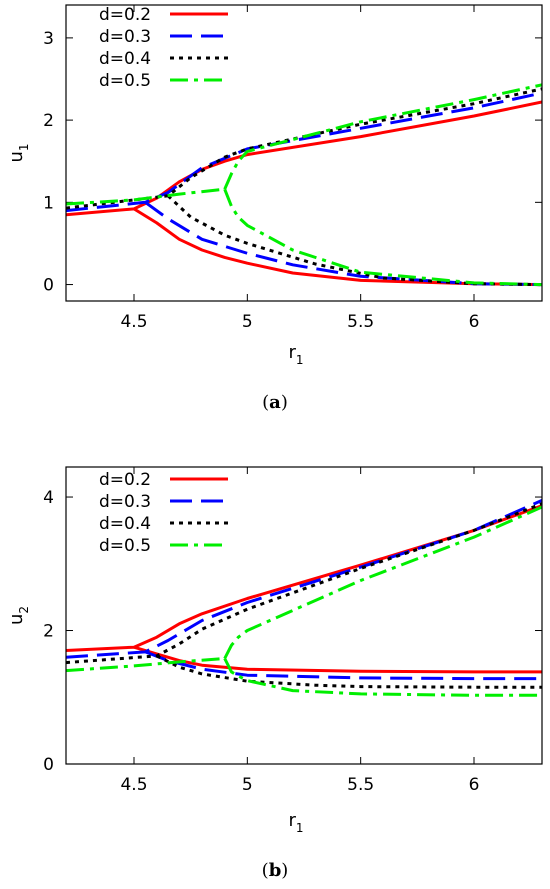  What do you see at coordinates (48, 498) in the screenshot?
I see `y-tick-label: 4` at bounding box center [48, 498].